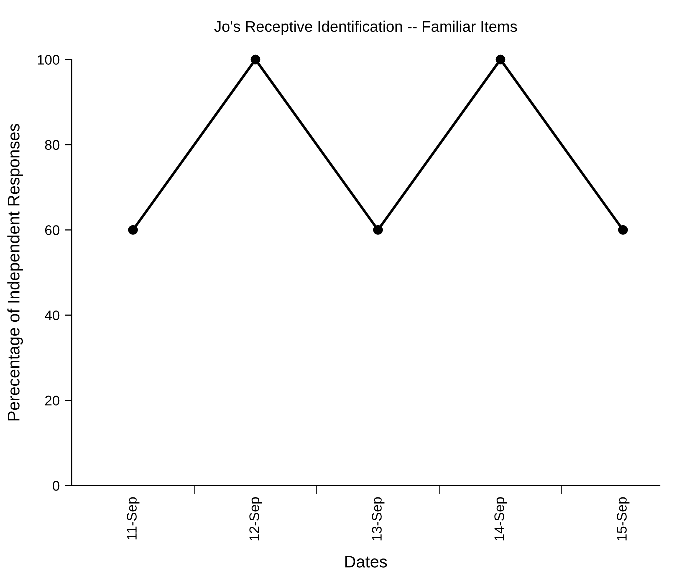 Image resolution: width=679 pixels, height=586 pixels. Describe the element at coordinates (623, 519) in the screenshot. I see `x-tick-label: 15-Sep` at that location.